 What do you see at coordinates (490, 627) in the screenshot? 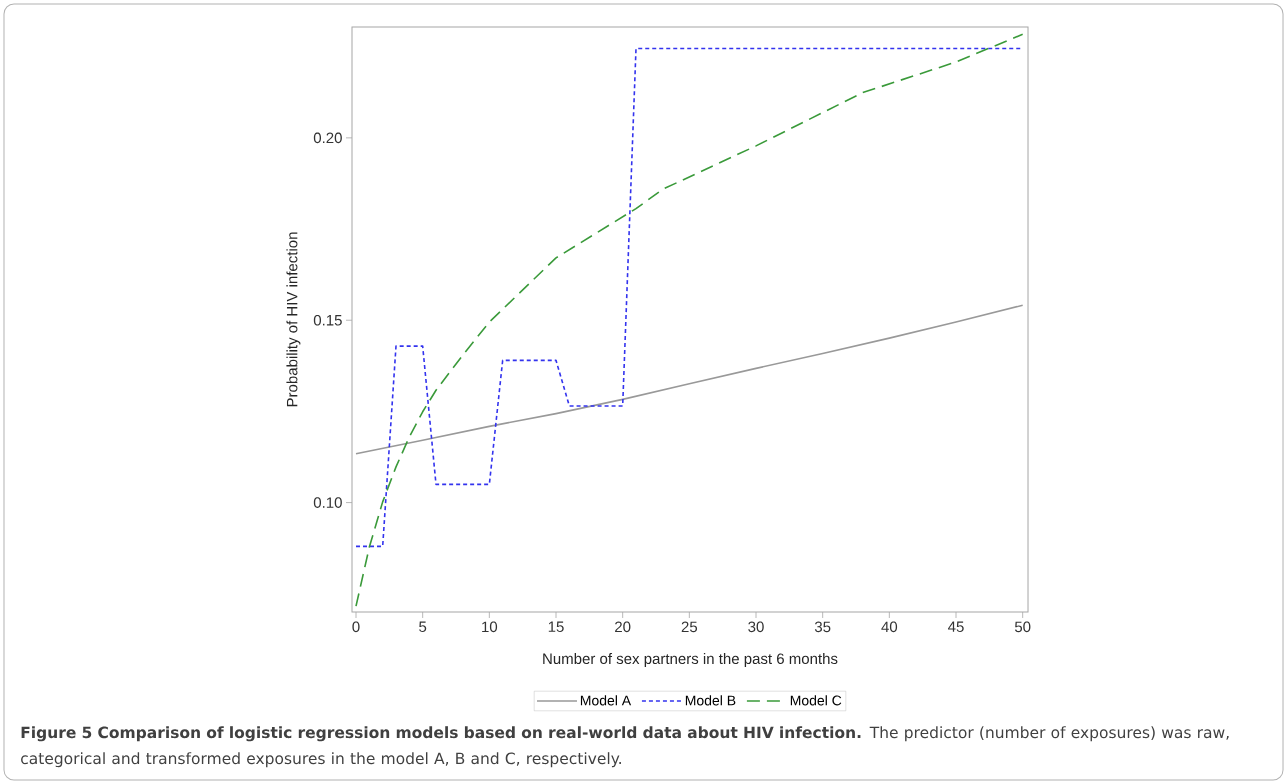
I see `x-tick-label: 10` at bounding box center [490, 627].